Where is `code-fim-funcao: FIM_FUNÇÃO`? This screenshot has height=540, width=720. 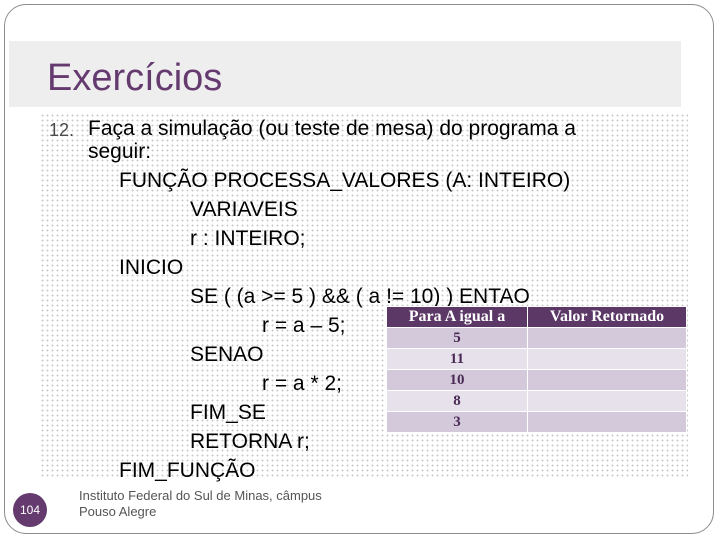
code-fim-funcao: FIM_FUNÇÃO is located at coordinates (187, 470).